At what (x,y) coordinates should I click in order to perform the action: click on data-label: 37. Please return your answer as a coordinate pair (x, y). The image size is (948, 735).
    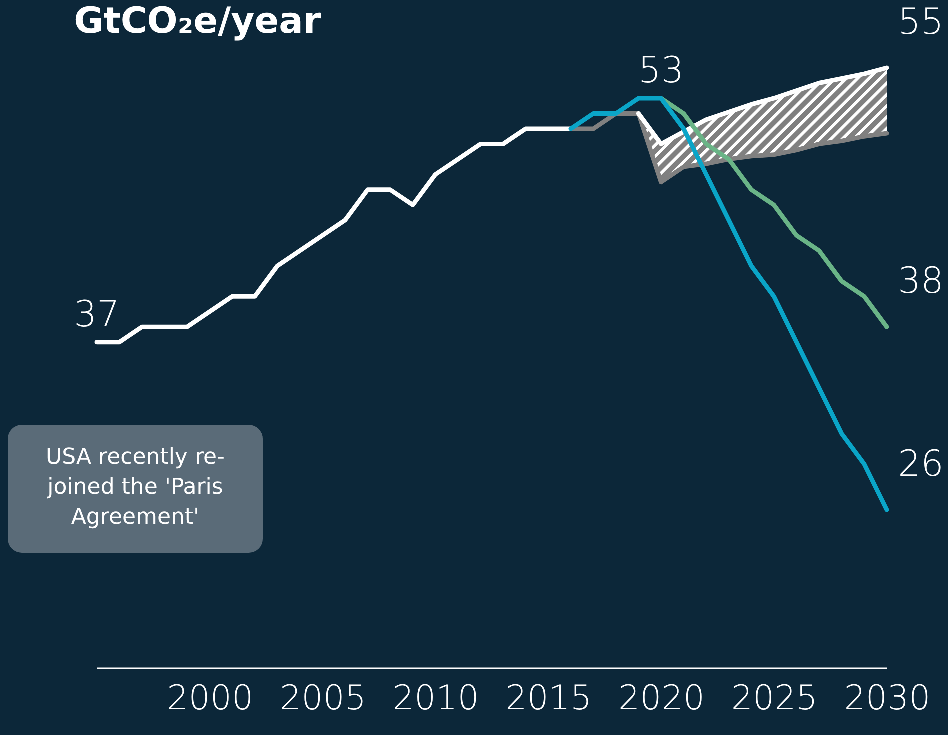
    Looking at the image, I should click on (97, 315).